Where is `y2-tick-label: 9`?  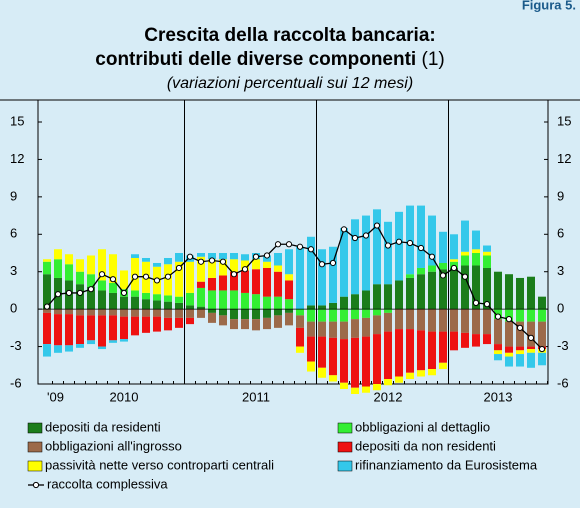
y2-tick-label: 9 is located at coordinates (560, 195).